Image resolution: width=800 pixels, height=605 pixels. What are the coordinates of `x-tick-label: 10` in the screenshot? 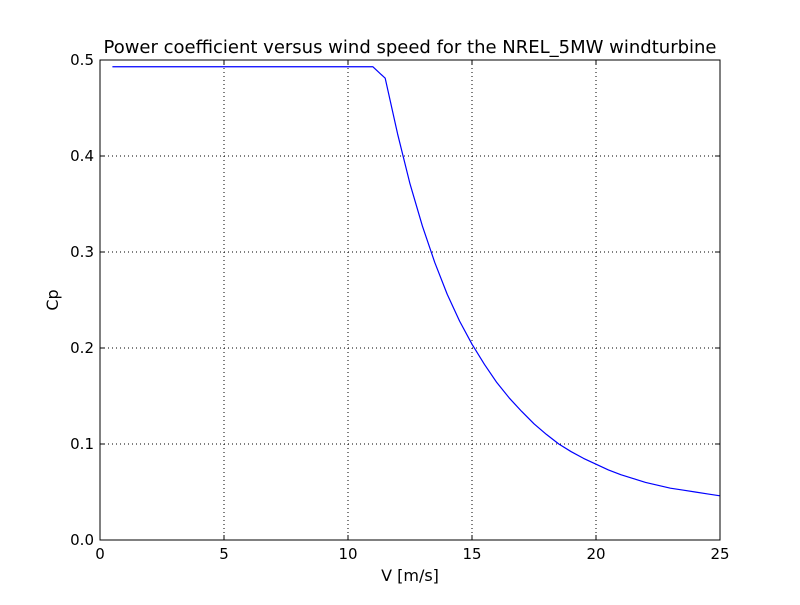 It's located at (347, 554).